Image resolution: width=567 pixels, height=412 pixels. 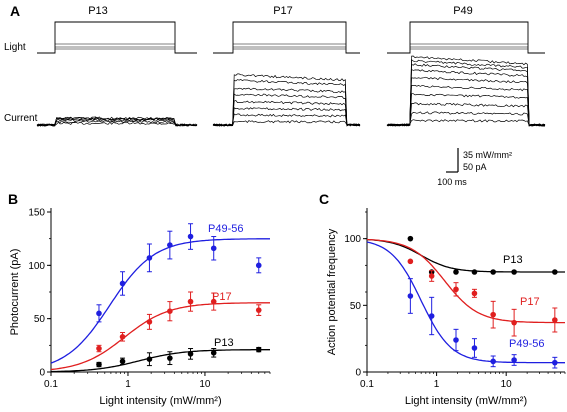 What do you see at coordinates (15, 11) in the screenshot?
I see `panel-a-letter: A` at bounding box center [15, 11].